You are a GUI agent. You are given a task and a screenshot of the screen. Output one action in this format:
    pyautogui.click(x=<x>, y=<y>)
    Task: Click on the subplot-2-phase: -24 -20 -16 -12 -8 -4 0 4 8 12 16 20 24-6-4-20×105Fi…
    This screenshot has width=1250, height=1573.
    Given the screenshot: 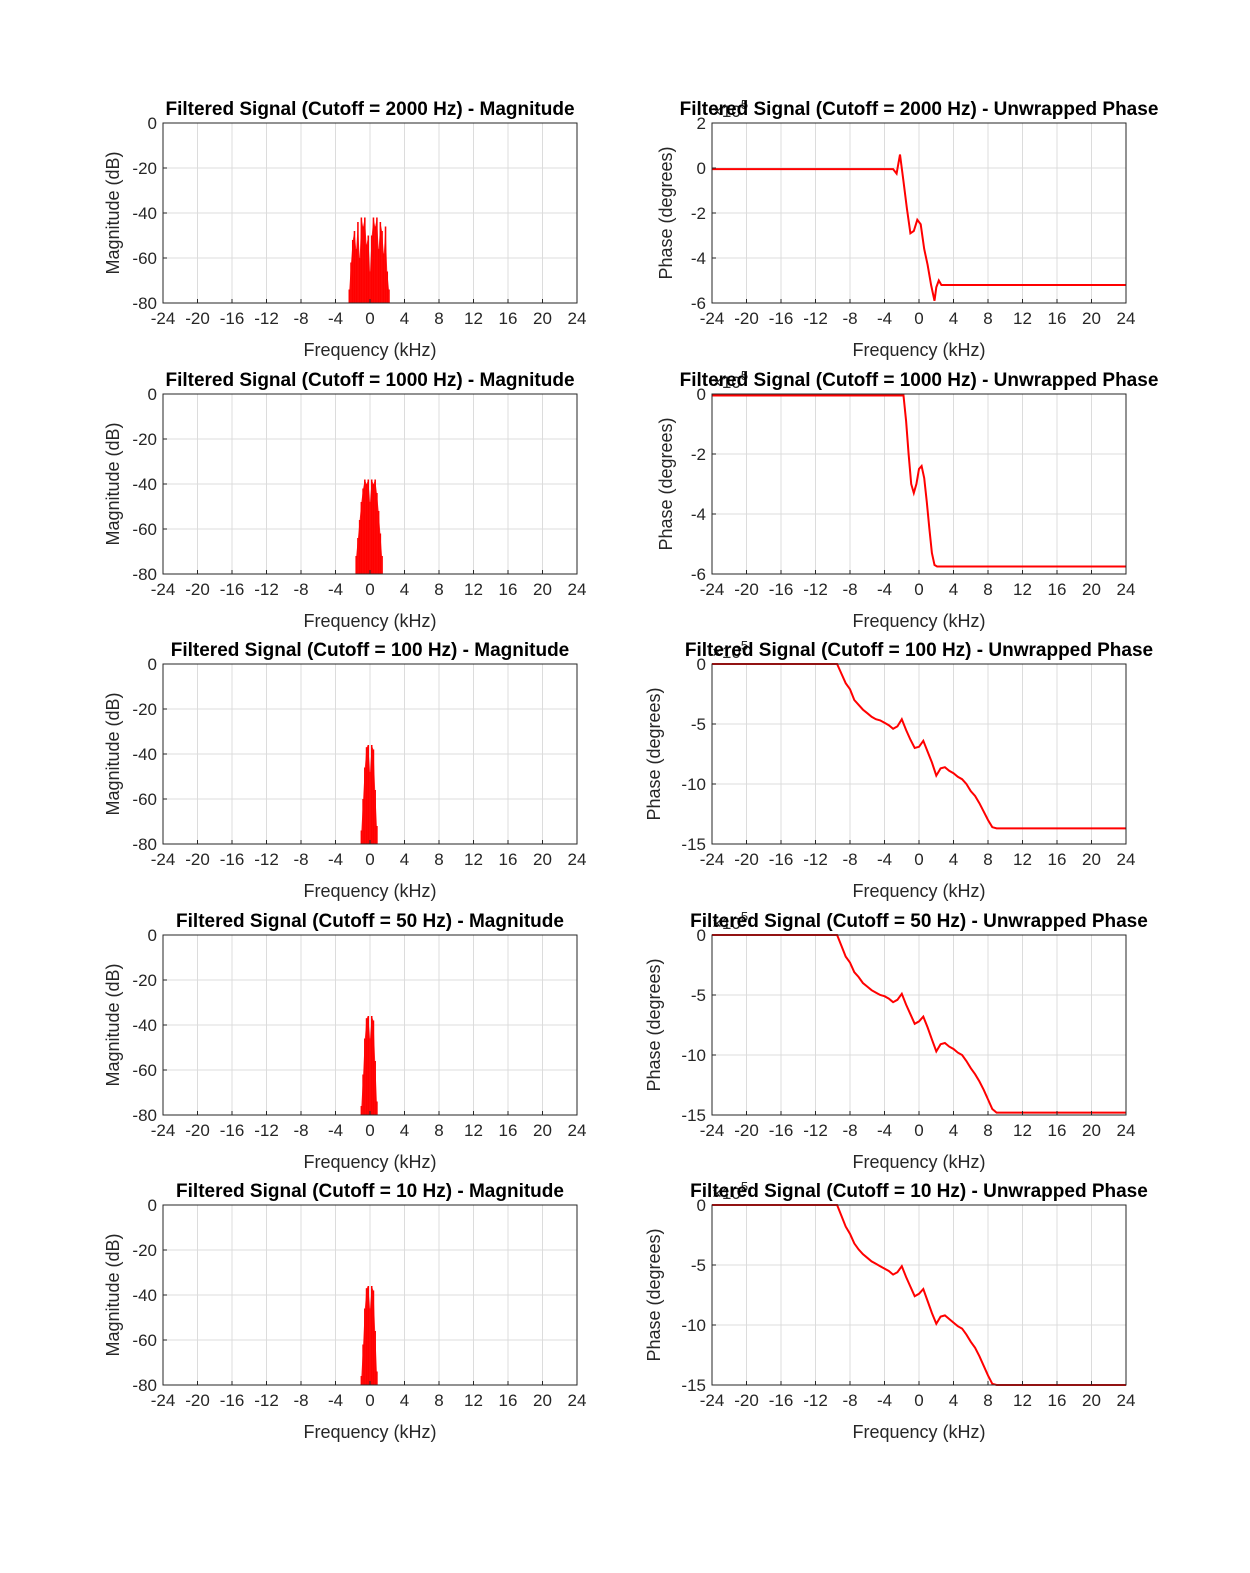 What is the action you would take?
    pyautogui.click(x=907, y=499)
    